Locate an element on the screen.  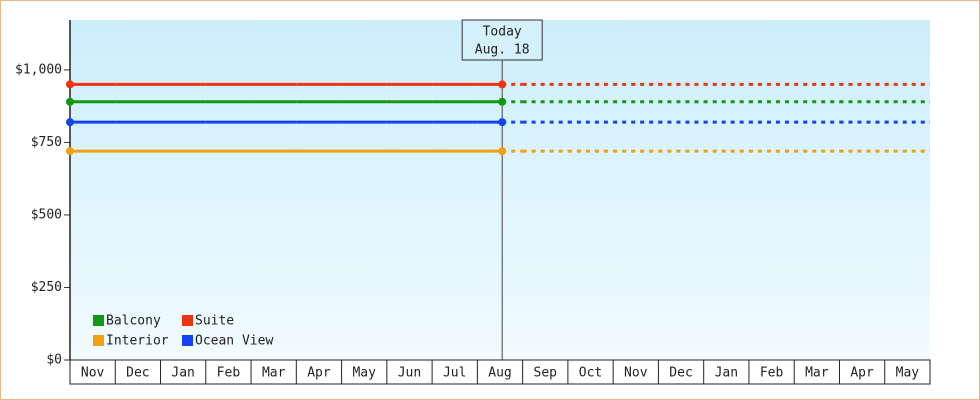
x-tick-label: Jul is located at coordinates (454, 373).